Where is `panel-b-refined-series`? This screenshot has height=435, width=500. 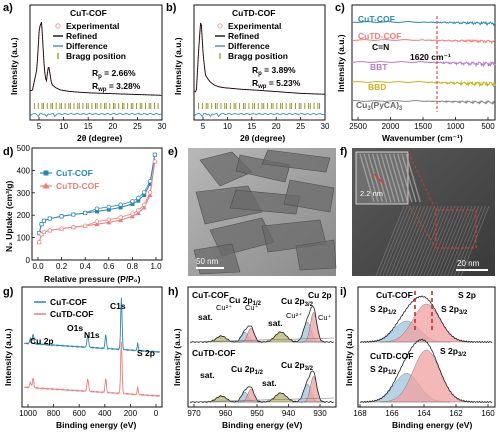 panel-b-refined-series is located at coordinates (260, 58).